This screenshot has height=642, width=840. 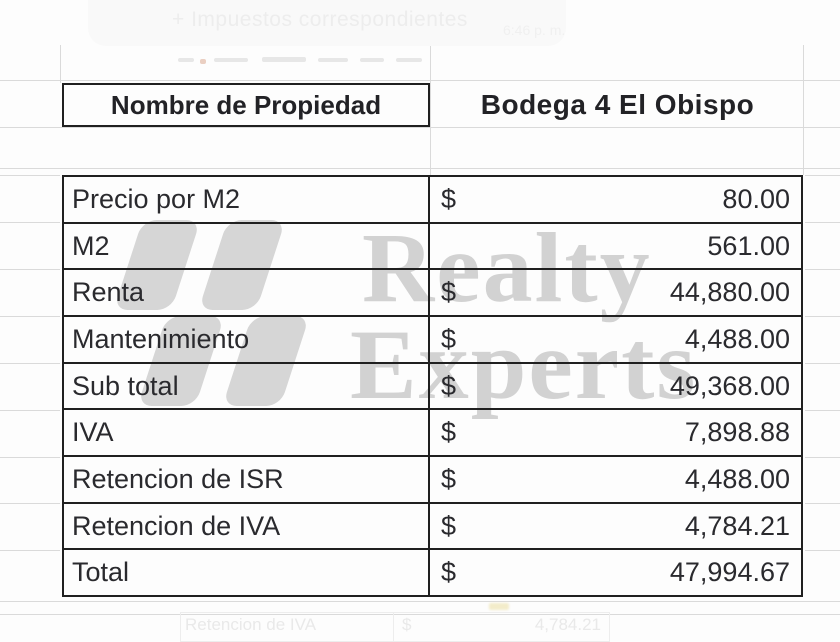 I want to click on row-label: Sub total, so click(x=247, y=386).